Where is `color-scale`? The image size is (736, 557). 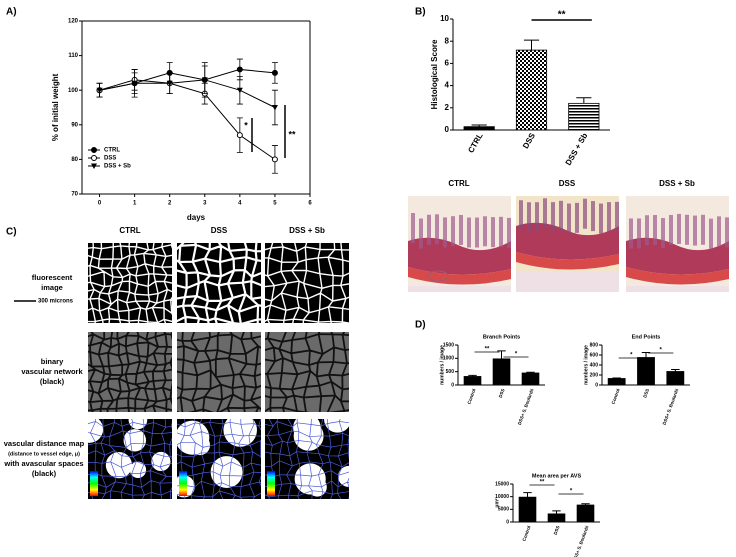 color-scale is located at coordinates (271, 483).